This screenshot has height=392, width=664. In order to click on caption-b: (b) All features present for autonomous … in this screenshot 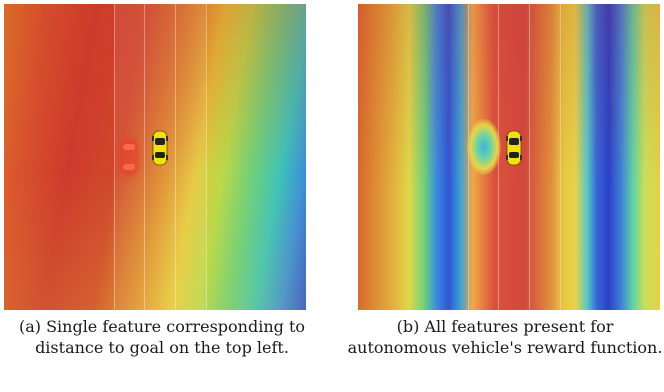, I will do `click(505, 337)`.